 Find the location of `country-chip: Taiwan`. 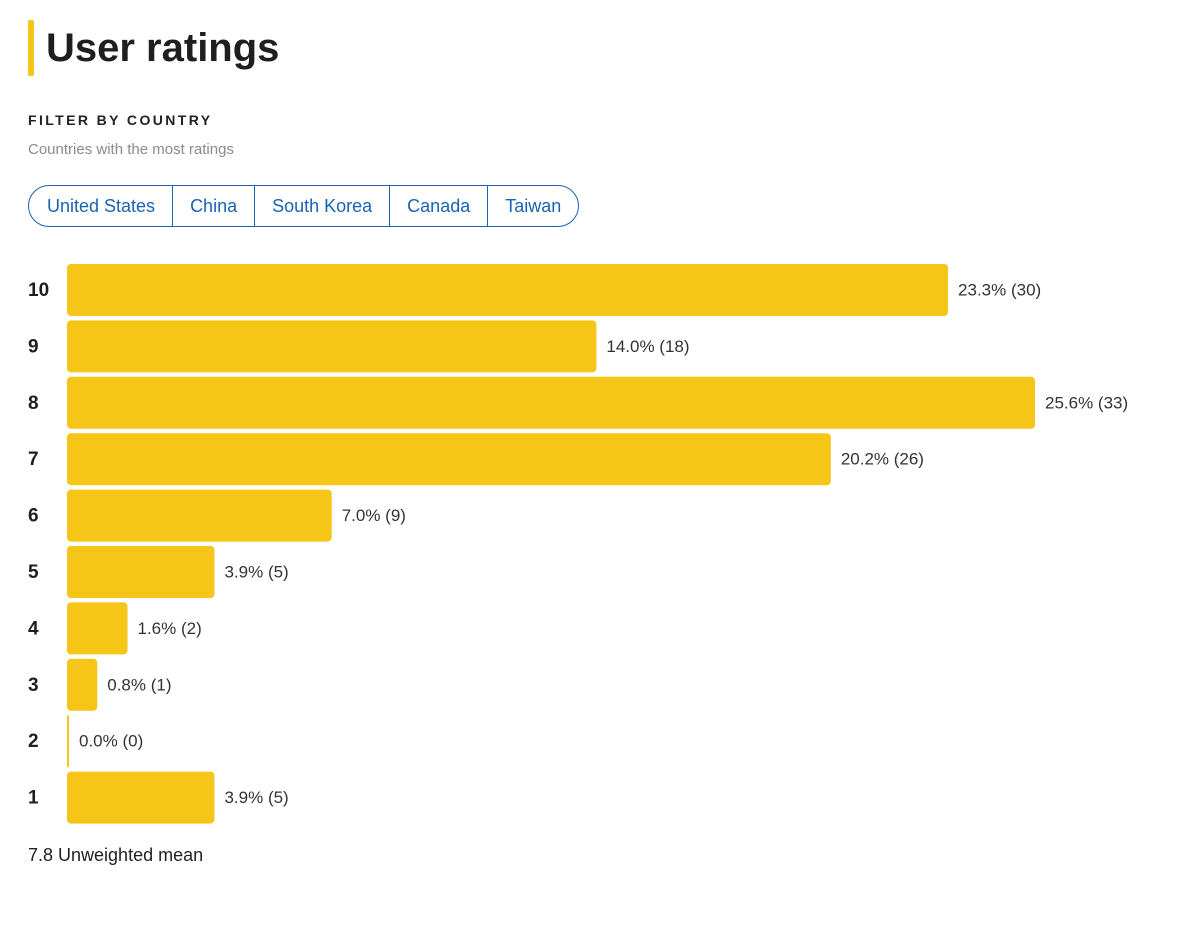

country-chip: Taiwan is located at coordinates (532, 206).